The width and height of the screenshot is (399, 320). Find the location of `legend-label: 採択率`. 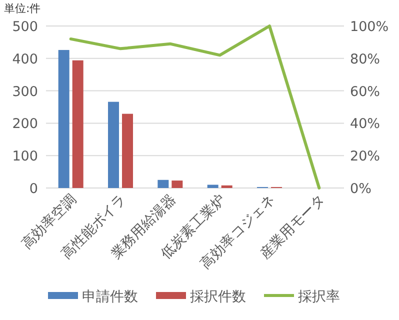

legend-label: 採択率 is located at coordinates (319, 297).